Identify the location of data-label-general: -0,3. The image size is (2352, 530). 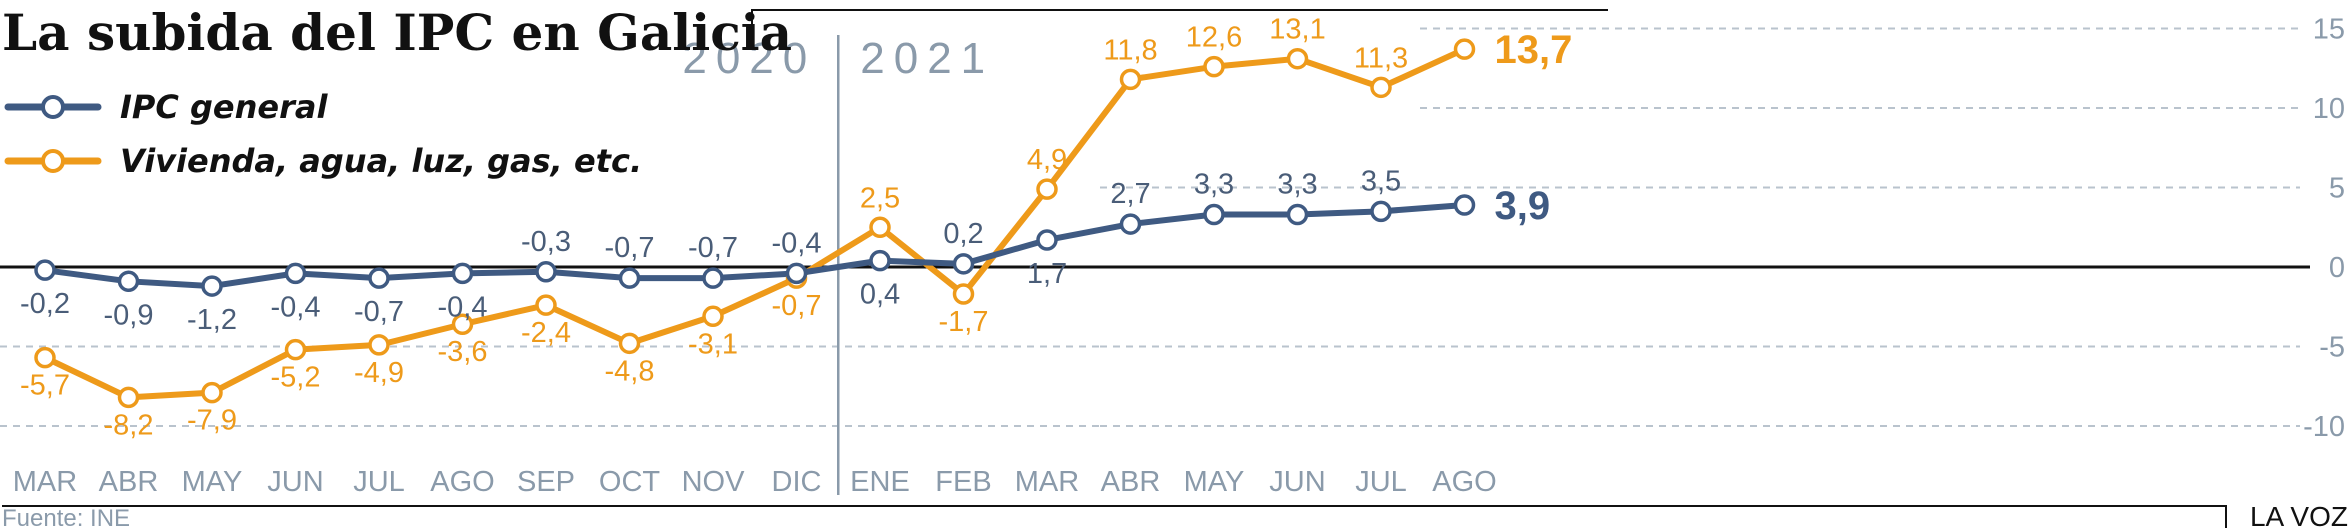
(546, 242).